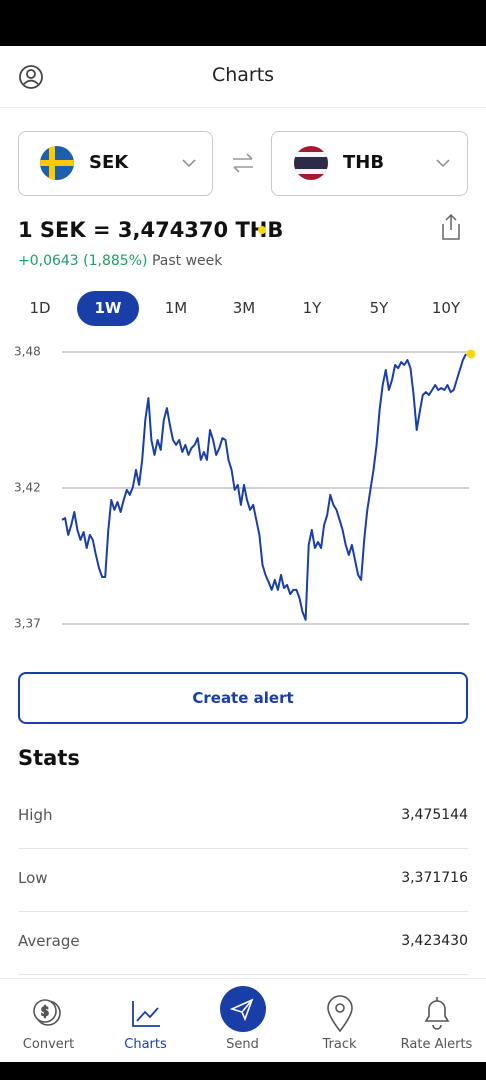 This screenshot has height=1080, width=486. Describe the element at coordinates (83, 261) in the screenshot. I see `change-value: +0,0643 (1,885%)` at that location.